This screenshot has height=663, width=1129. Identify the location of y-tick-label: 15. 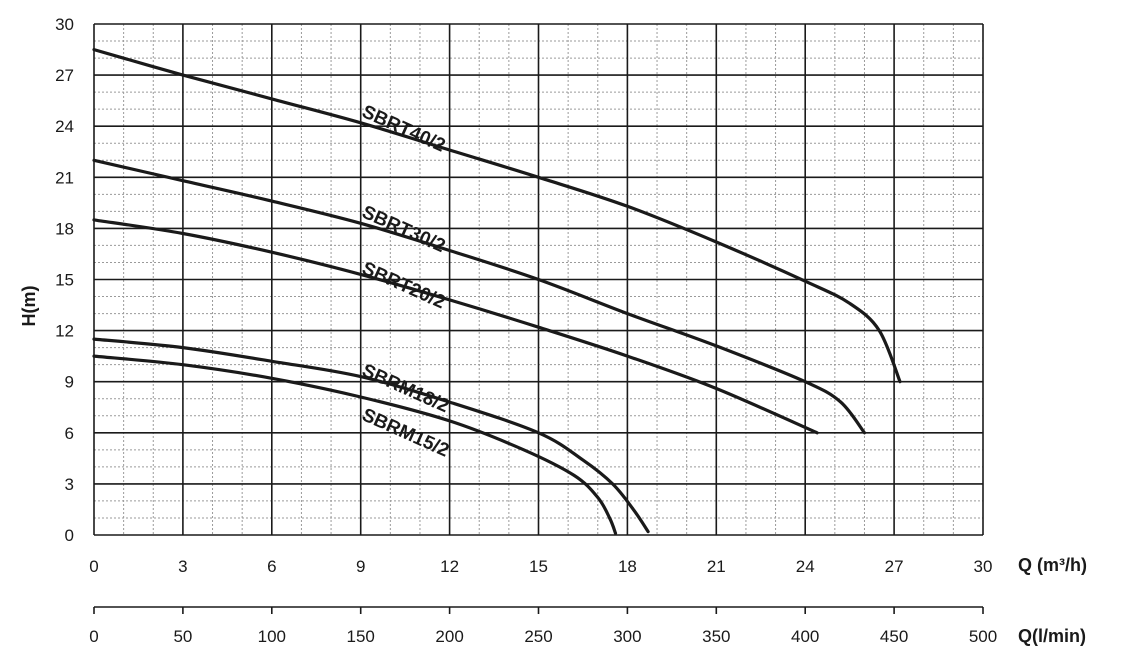
(64, 280).